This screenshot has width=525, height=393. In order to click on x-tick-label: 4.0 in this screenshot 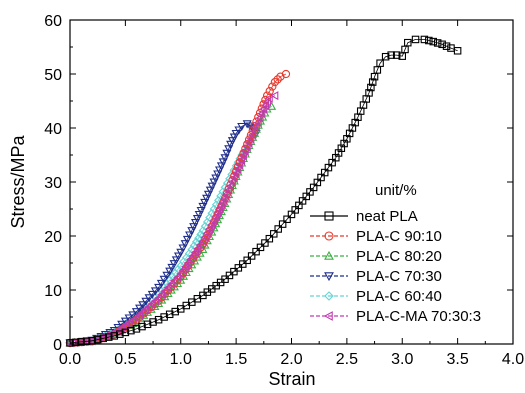, I will do `click(513, 359)`.